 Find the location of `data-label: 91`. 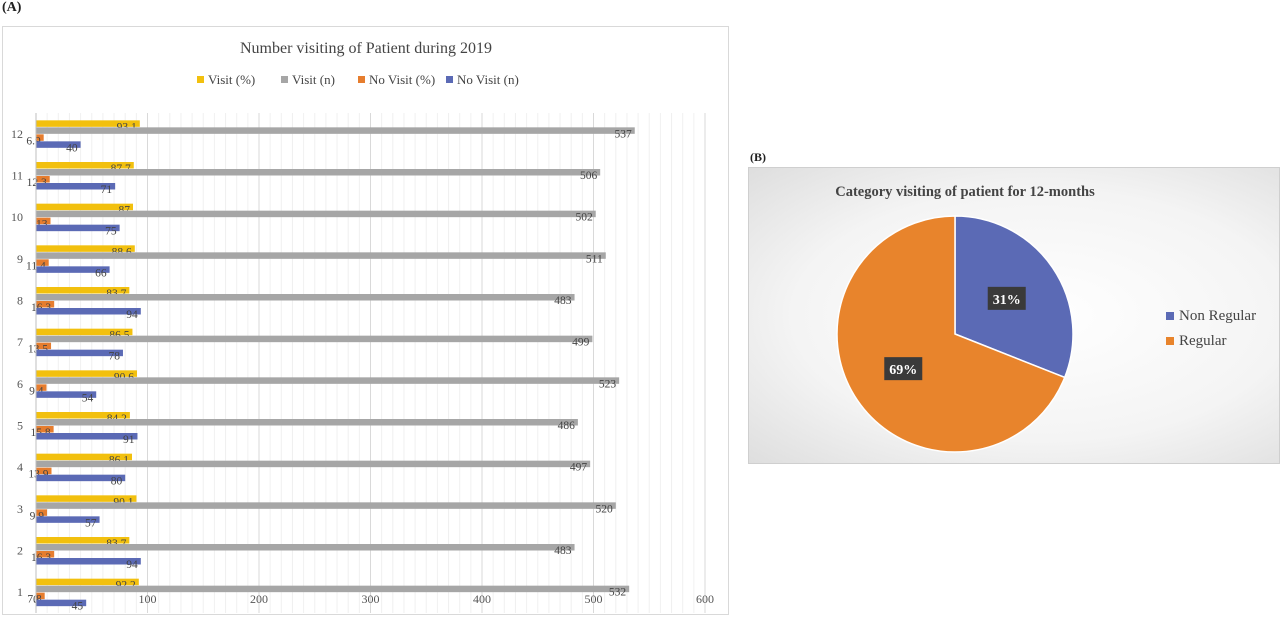

data-label: 91 is located at coordinates (129, 440).